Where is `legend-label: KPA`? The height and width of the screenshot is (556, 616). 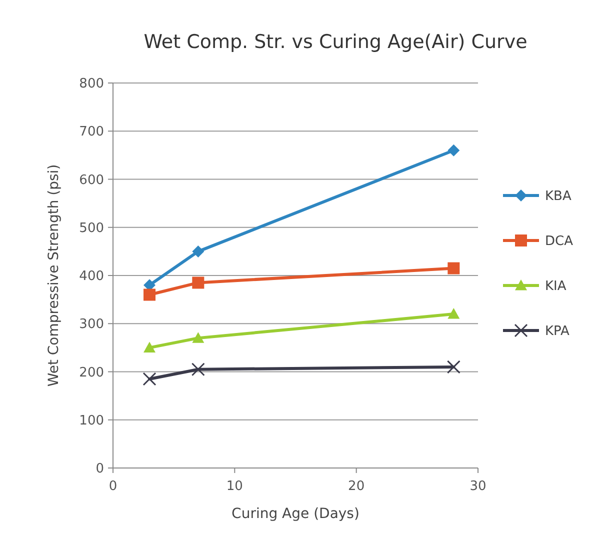
legend-label: KPA is located at coordinates (557, 332).